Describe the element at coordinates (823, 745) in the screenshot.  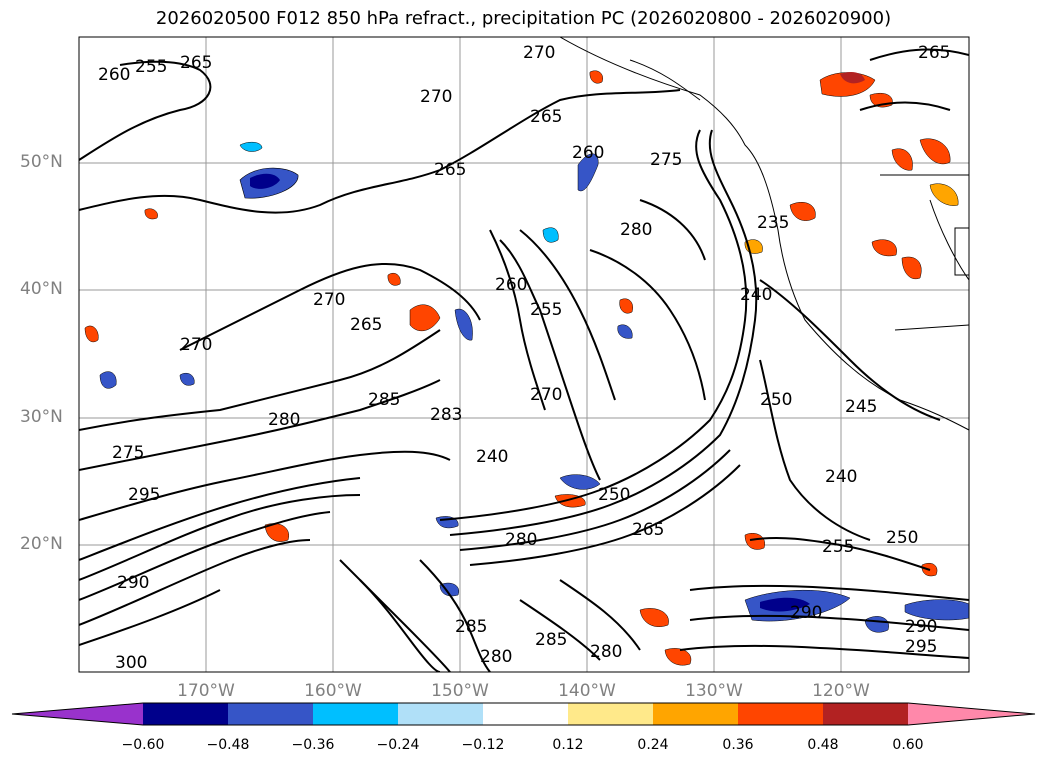
I see `colorbar-tick-label: 0.48` at that location.